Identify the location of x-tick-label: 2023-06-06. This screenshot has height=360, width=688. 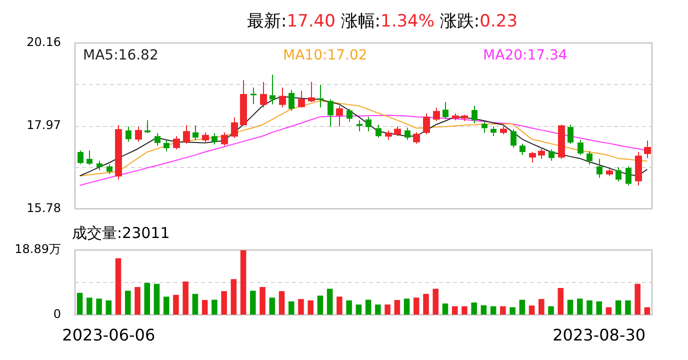
(109, 335).